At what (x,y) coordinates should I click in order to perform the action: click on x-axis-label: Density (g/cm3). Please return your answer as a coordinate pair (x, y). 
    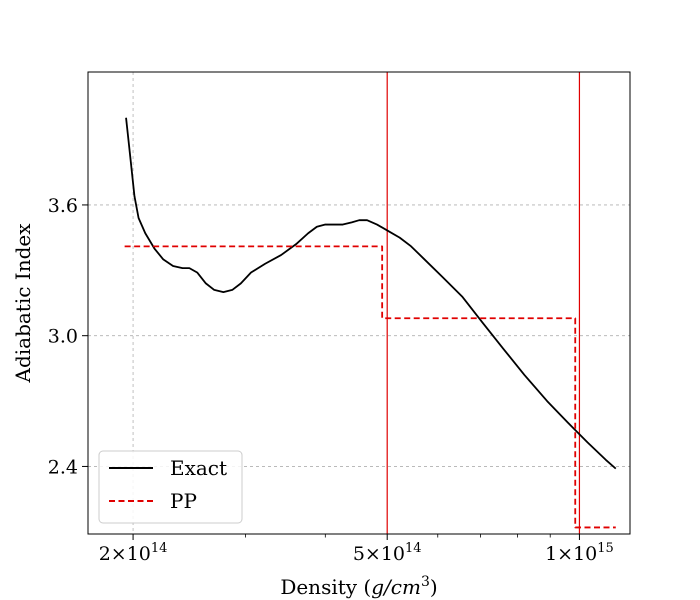
    Looking at the image, I should click on (358, 586).